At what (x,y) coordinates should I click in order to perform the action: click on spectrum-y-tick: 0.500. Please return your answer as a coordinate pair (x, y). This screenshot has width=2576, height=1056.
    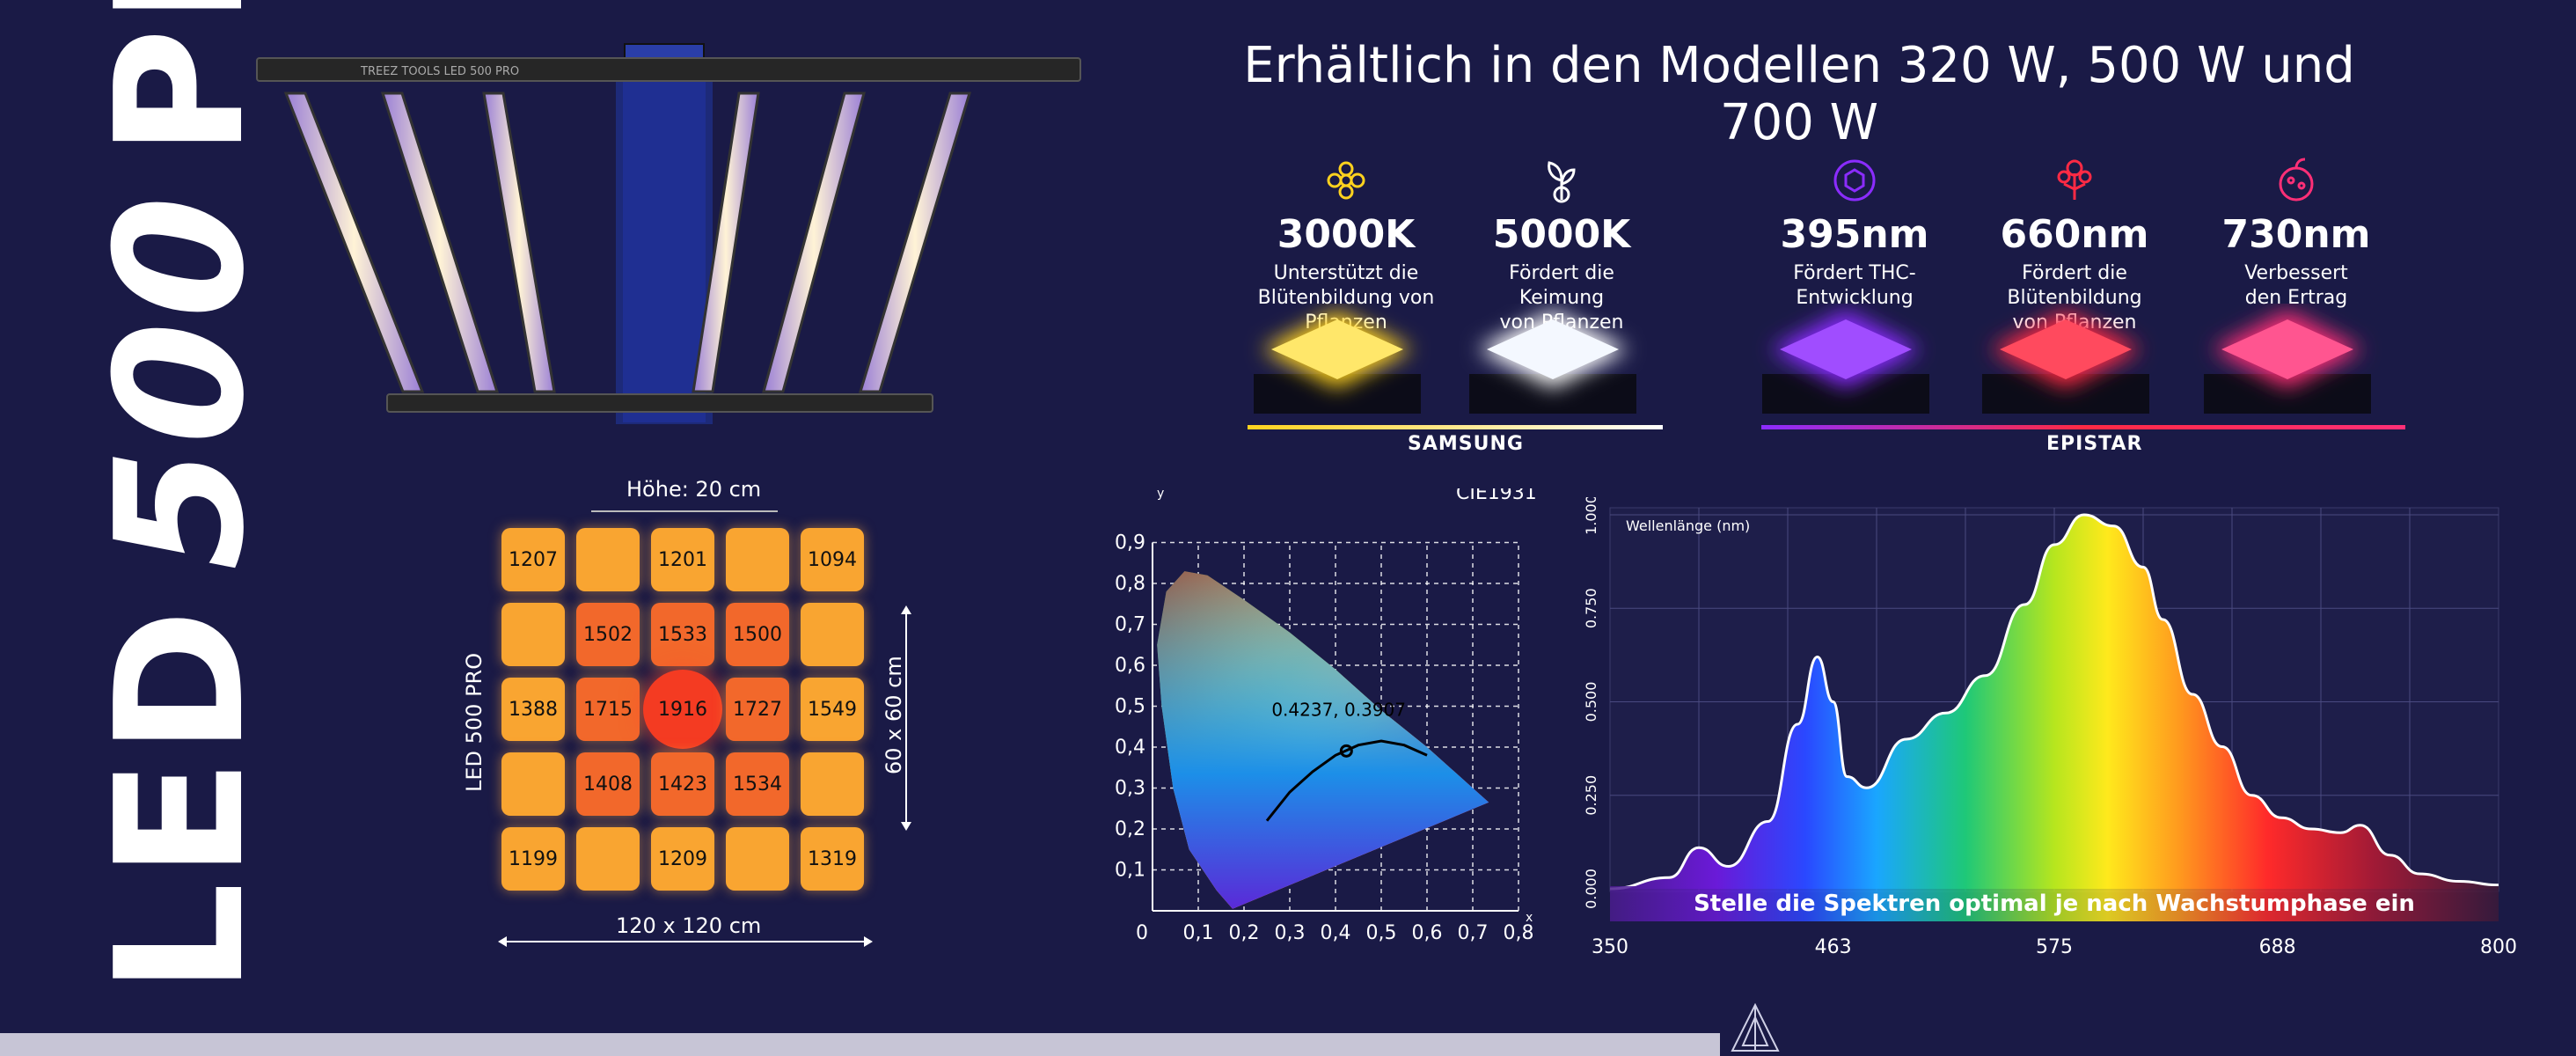
    Looking at the image, I should click on (1591, 702).